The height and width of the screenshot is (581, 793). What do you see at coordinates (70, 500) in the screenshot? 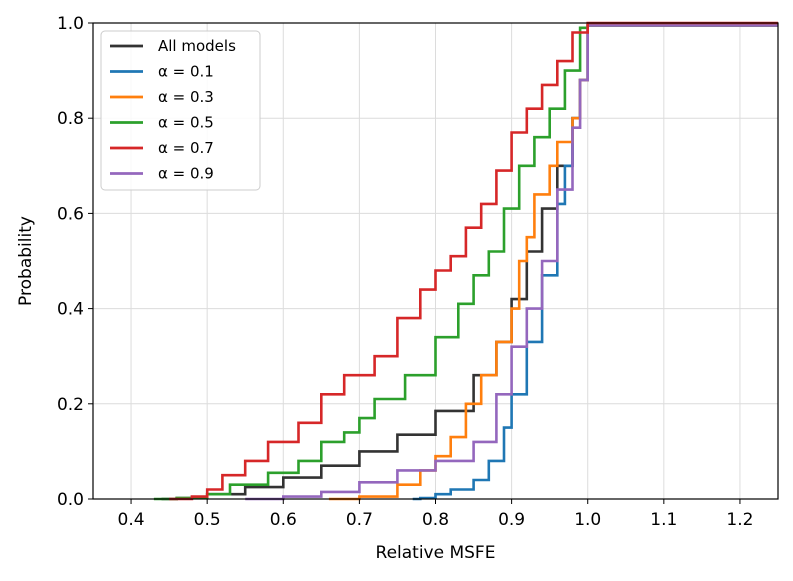
I see `y-tick-label: 0.0` at bounding box center [70, 500].